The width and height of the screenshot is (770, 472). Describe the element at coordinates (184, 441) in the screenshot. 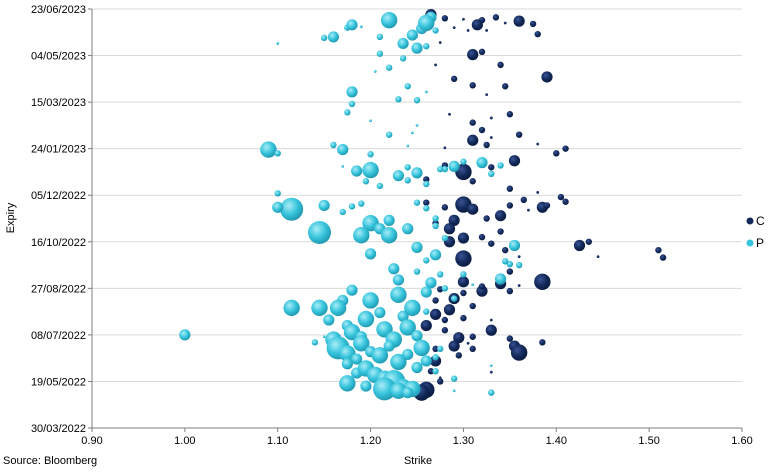

I see `x-tick-label: 1.00` at that location.